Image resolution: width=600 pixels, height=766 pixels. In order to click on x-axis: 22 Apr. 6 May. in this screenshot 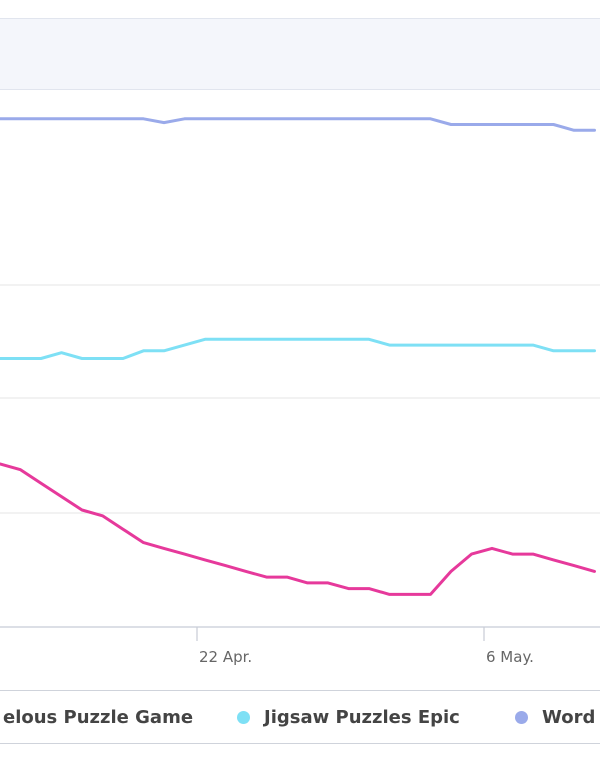, I will do `click(300, 646)`.